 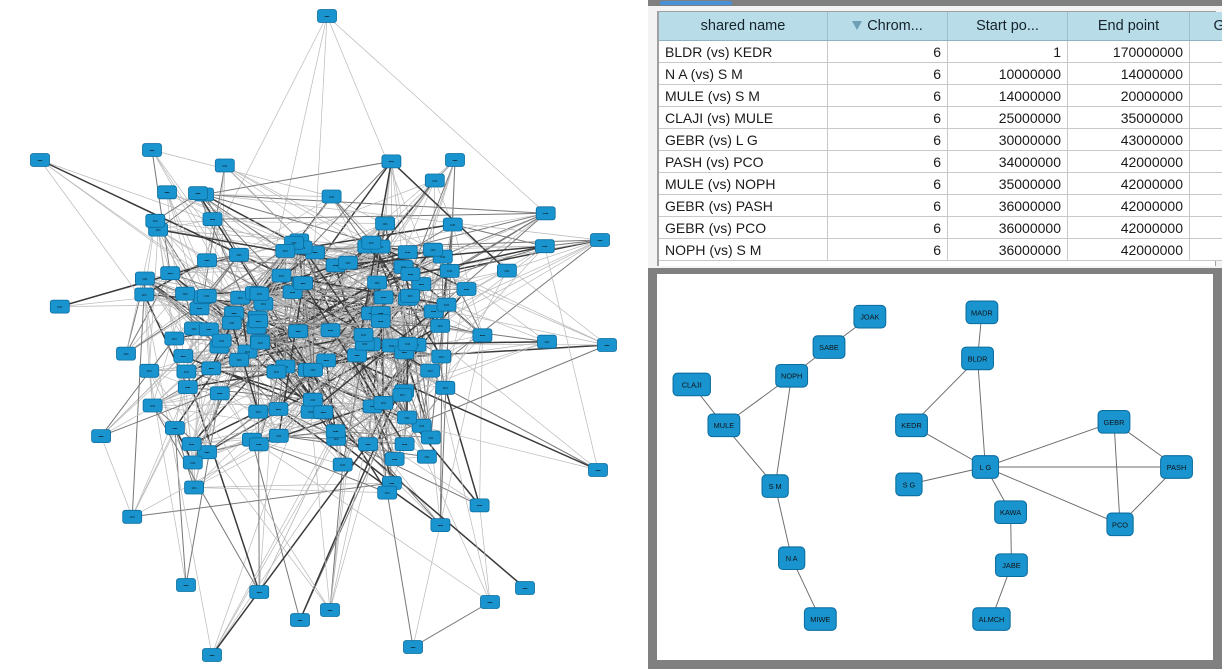 What do you see at coordinates (792, 375) in the screenshot?
I see `subnetwork-node-noph: NOPH` at bounding box center [792, 375].